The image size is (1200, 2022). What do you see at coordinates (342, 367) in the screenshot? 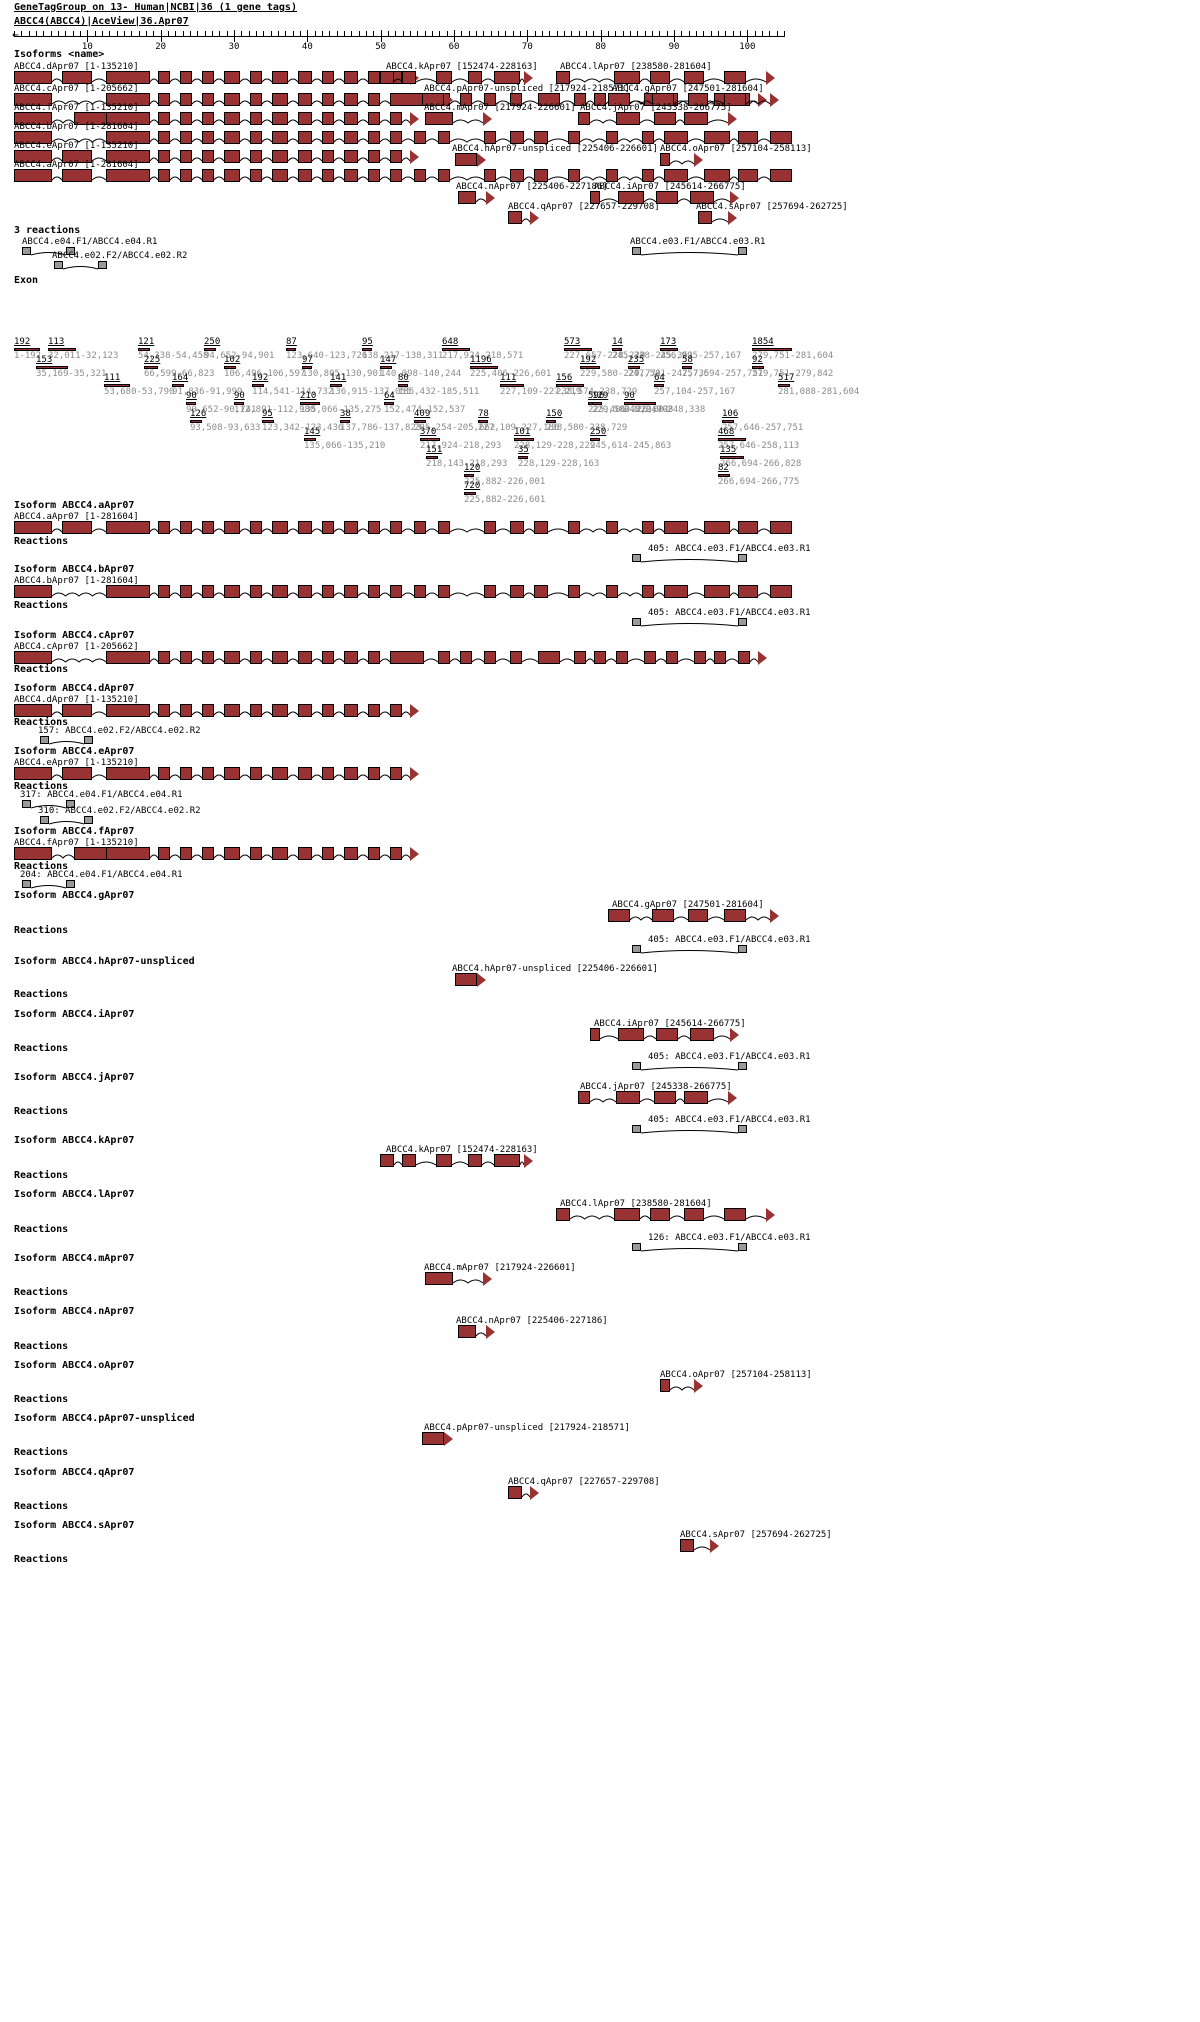
I see `exon-table-cell: 97 130,805-130,901` at bounding box center [342, 367].